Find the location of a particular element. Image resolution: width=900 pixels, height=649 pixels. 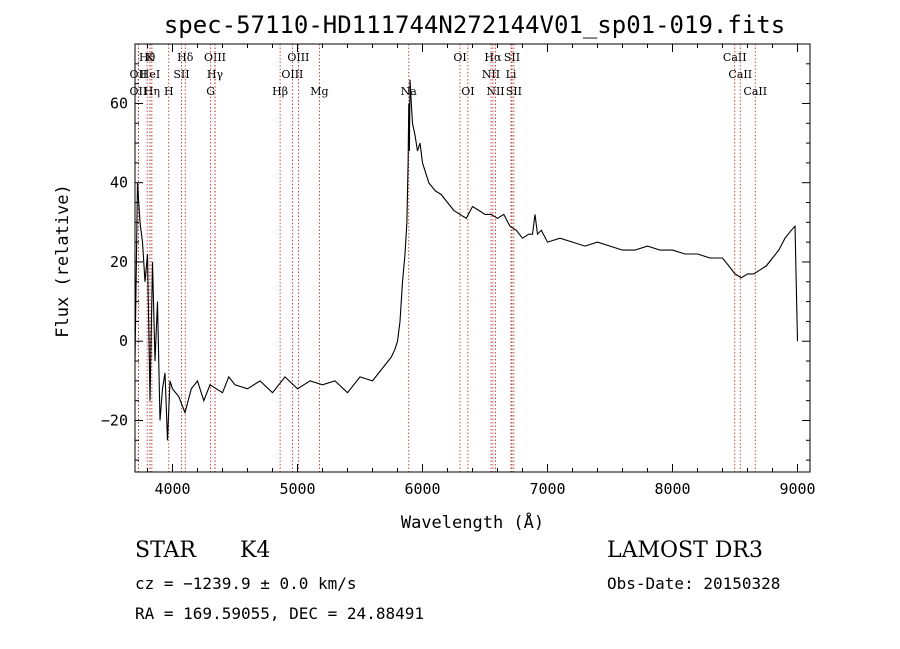

y-tick-label: 20 is located at coordinates (119, 262).